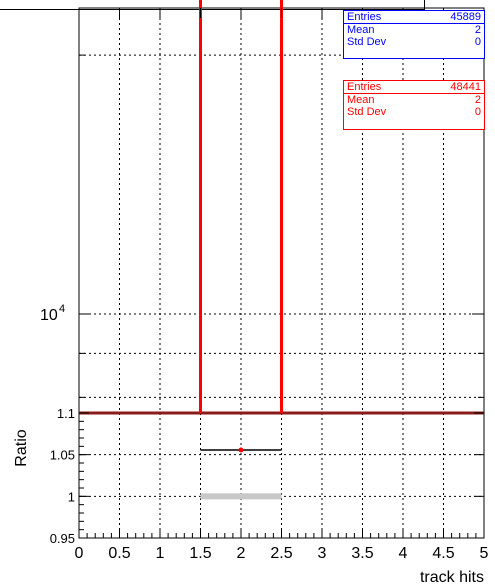 The height and width of the screenshot is (586, 495). What do you see at coordinates (62, 538) in the screenshot?
I see `y-tick-label: 0.95` at bounding box center [62, 538].